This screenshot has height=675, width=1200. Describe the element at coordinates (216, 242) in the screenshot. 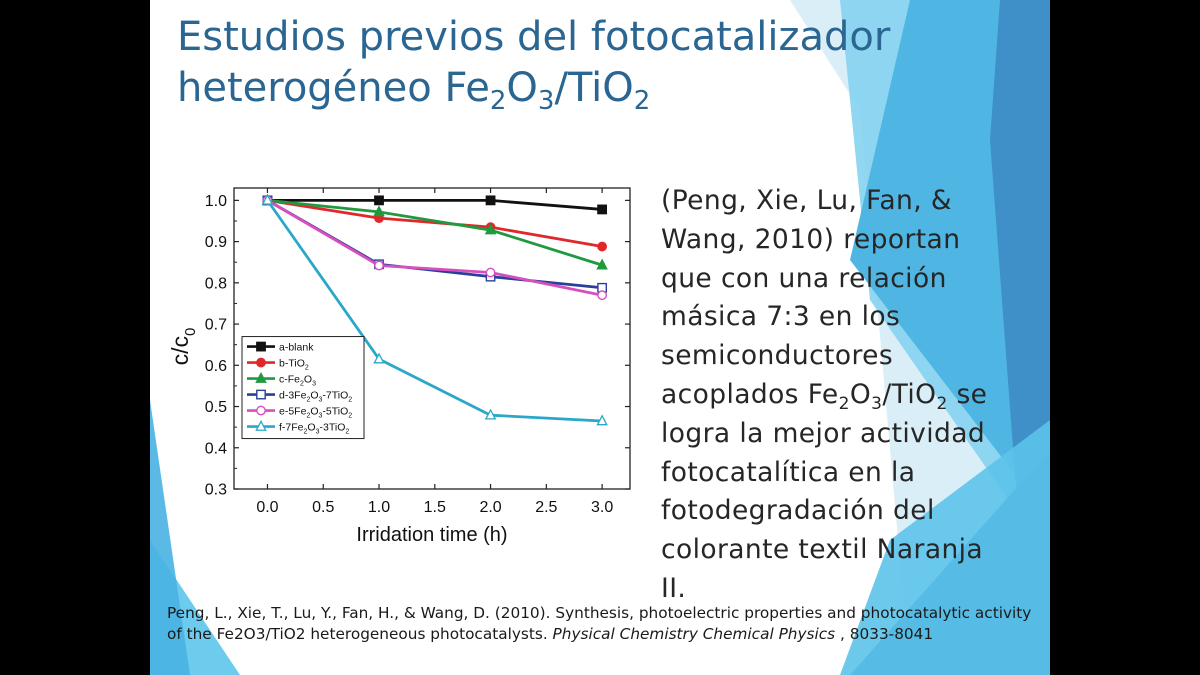

I see `y-tick-label: 0.9` at that location.